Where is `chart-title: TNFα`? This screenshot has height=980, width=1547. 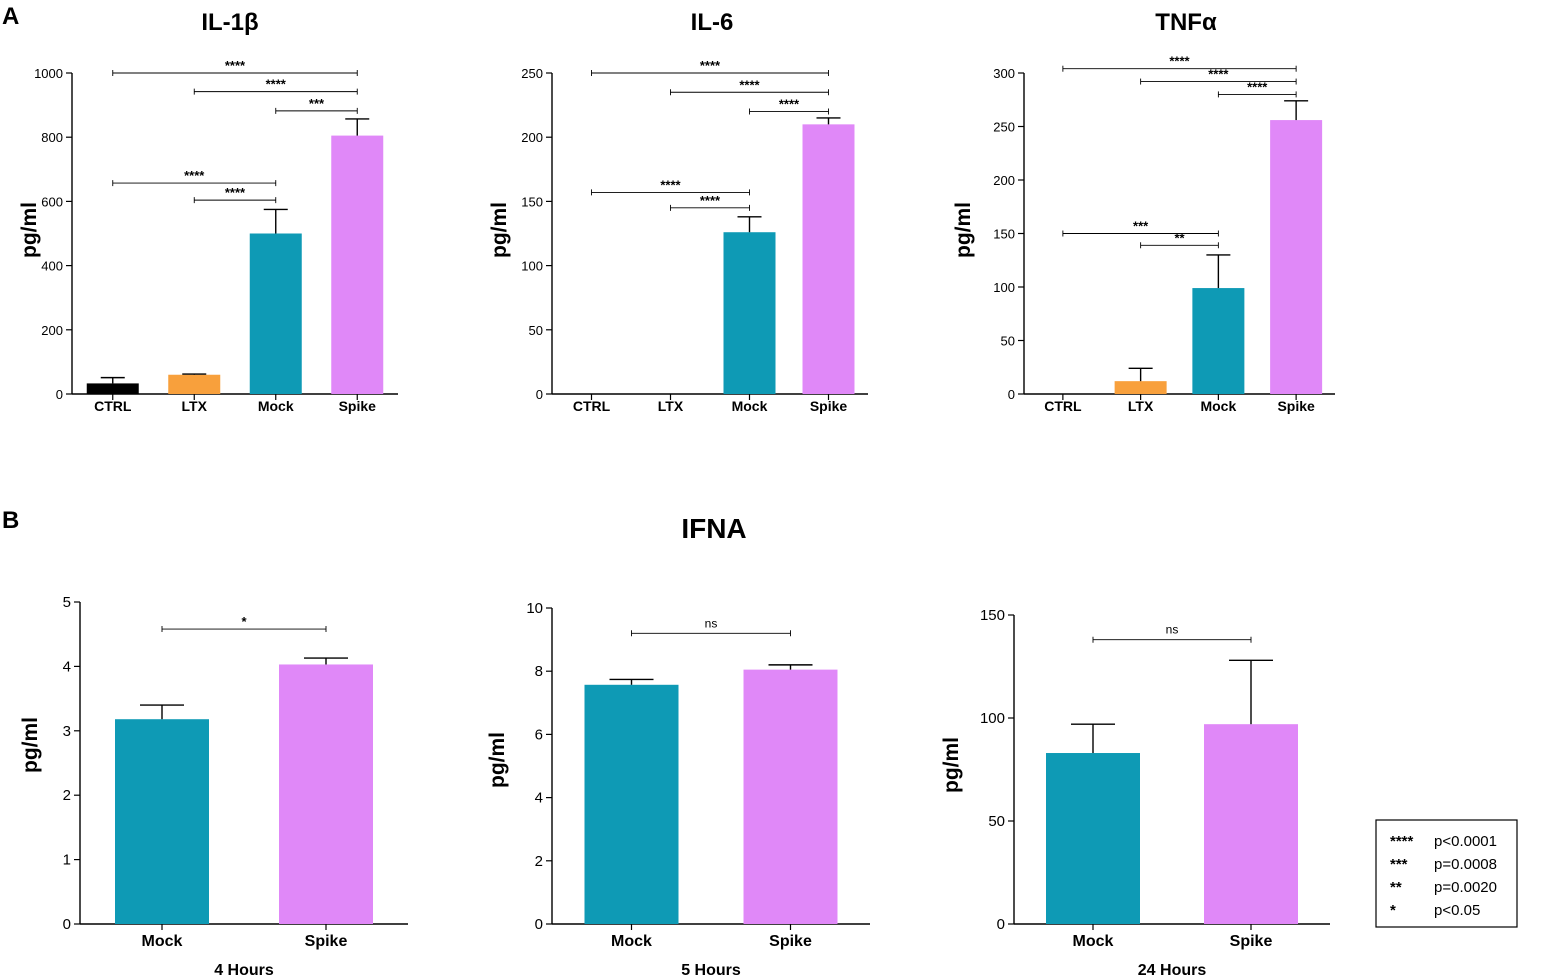 chart-title: TNFα is located at coordinates (1186, 22).